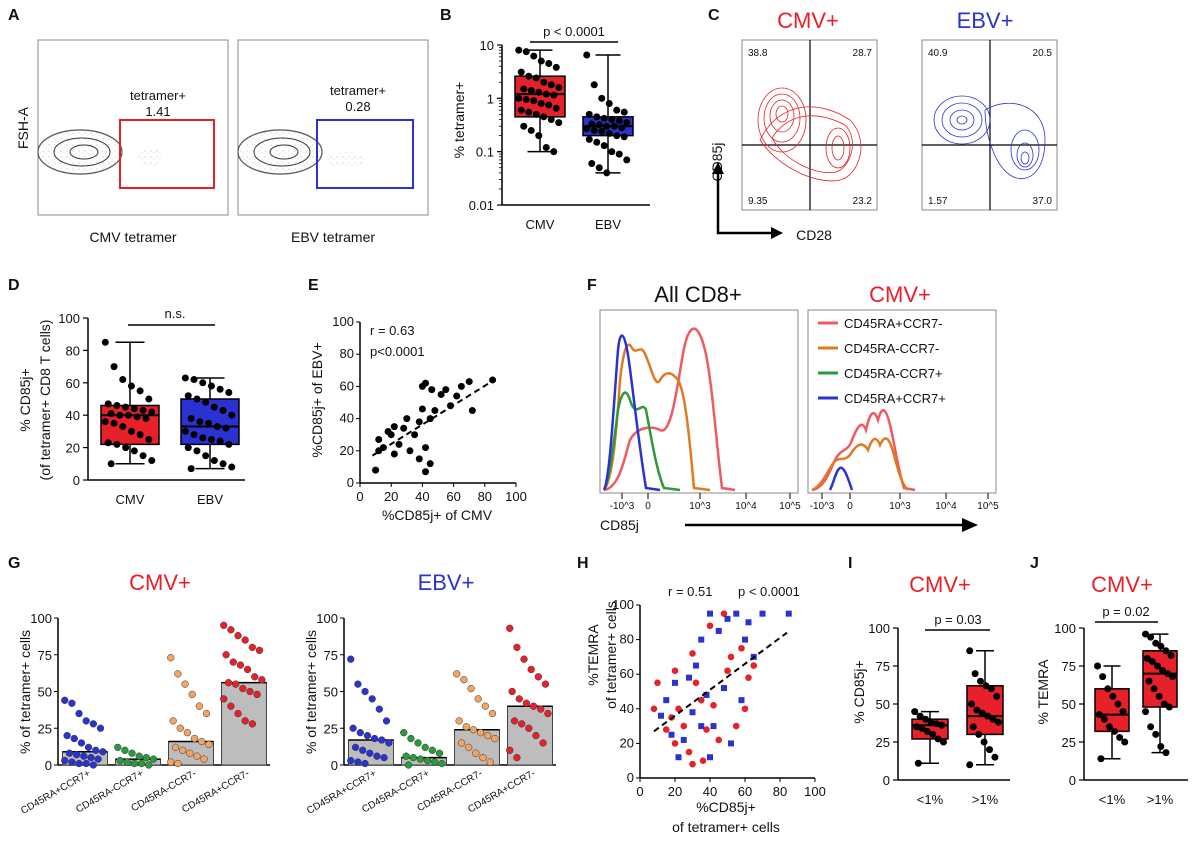 The width and height of the screenshot is (1192, 852). What do you see at coordinates (331, 655) in the screenshot?
I see `panel-g-ytick-label: 75` at bounding box center [331, 655].